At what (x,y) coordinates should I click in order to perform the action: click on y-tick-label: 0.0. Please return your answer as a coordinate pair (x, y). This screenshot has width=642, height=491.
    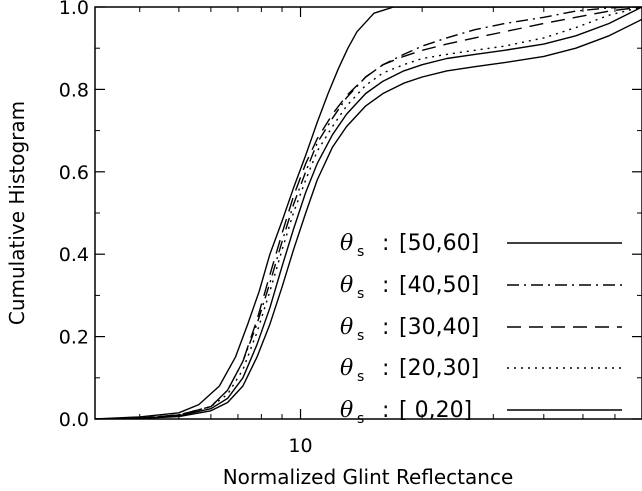
    Looking at the image, I should click on (74, 420).